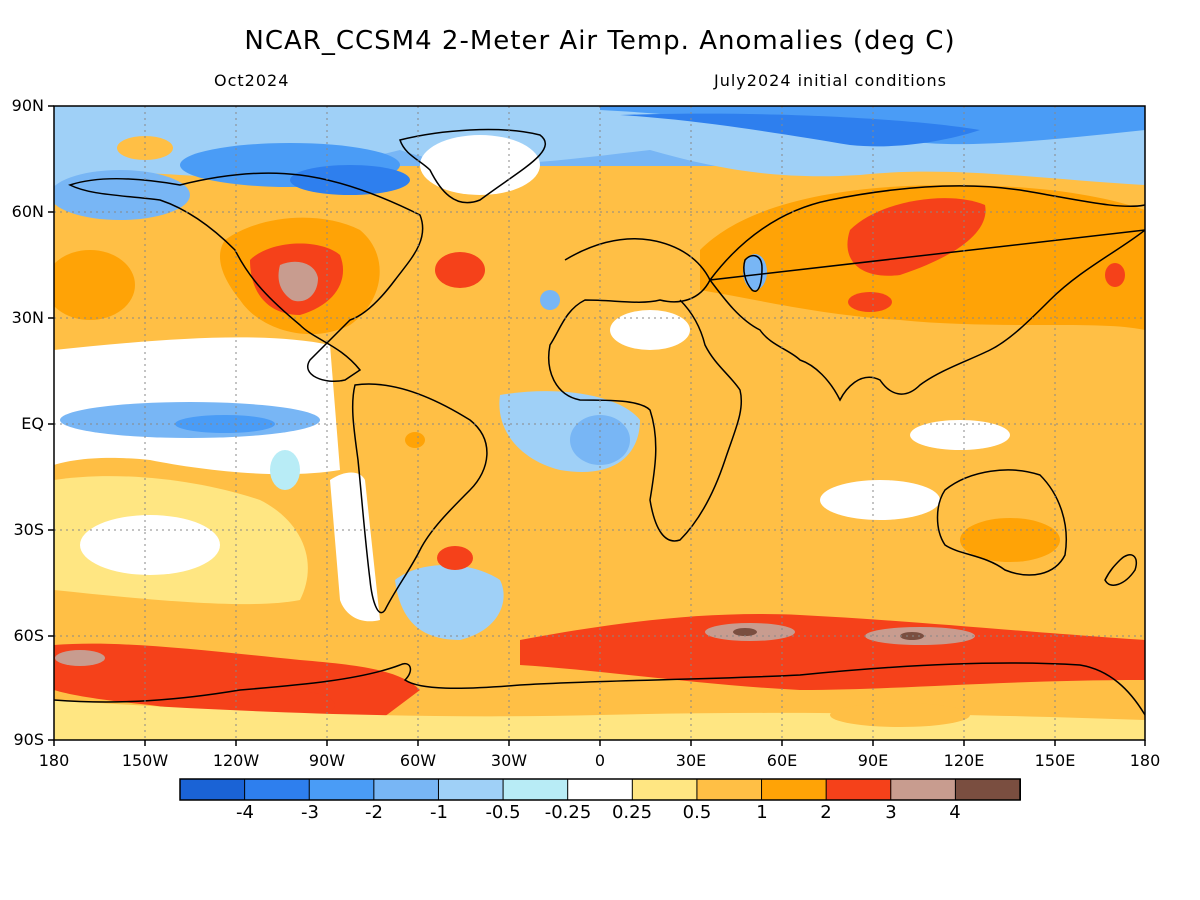  Describe the element at coordinates (632, 812) in the screenshot. I see `colorbar-label: 0.25` at that location.